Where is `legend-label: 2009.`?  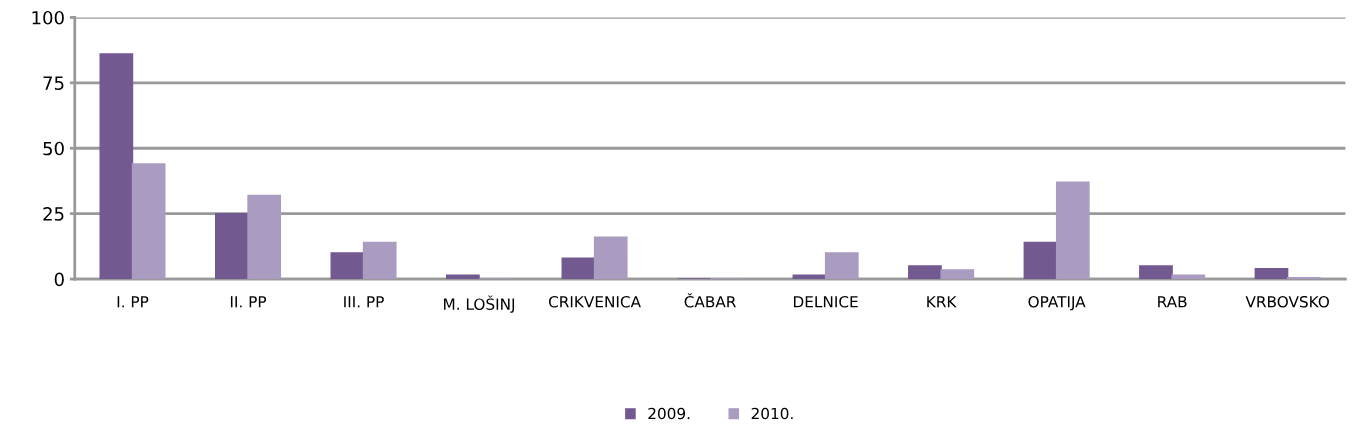 legend-label: 2009. is located at coordinates (669, 413).